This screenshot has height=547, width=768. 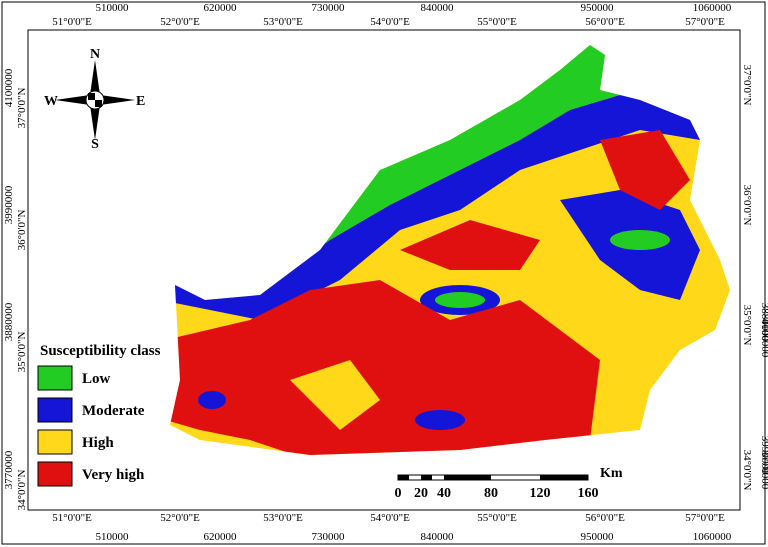 I want to click on scale-label: 20, so click(x=421, y=493).